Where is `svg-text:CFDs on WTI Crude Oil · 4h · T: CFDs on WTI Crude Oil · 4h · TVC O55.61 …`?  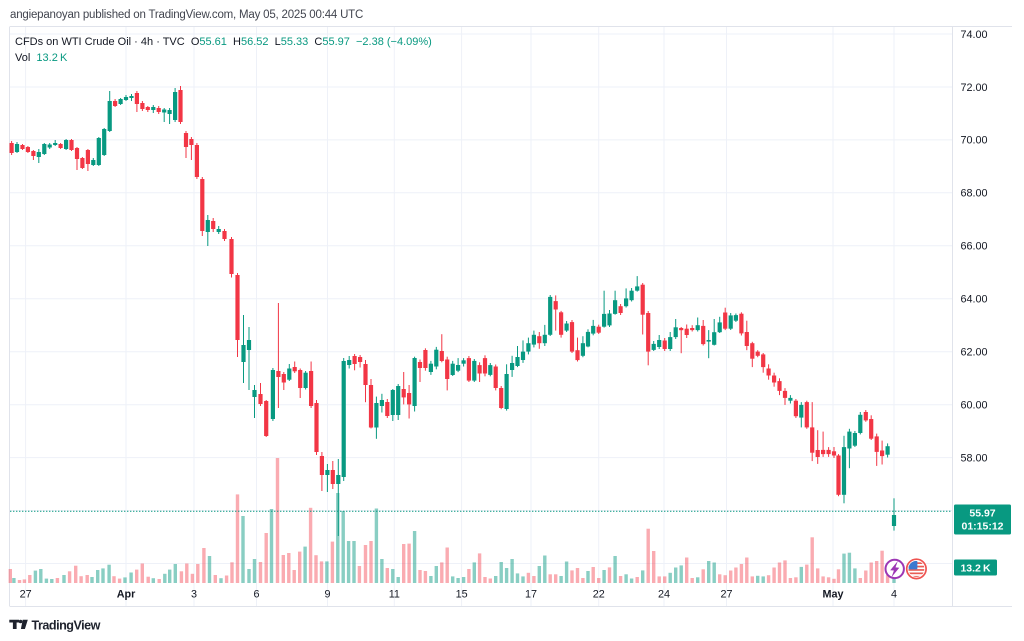
svg-text:CFDs on WTI Crude Oil · 4h · T: CFDs on WTI Crude Oil · 4h · TVC O55.61 … is located at coordinates (223, 42).